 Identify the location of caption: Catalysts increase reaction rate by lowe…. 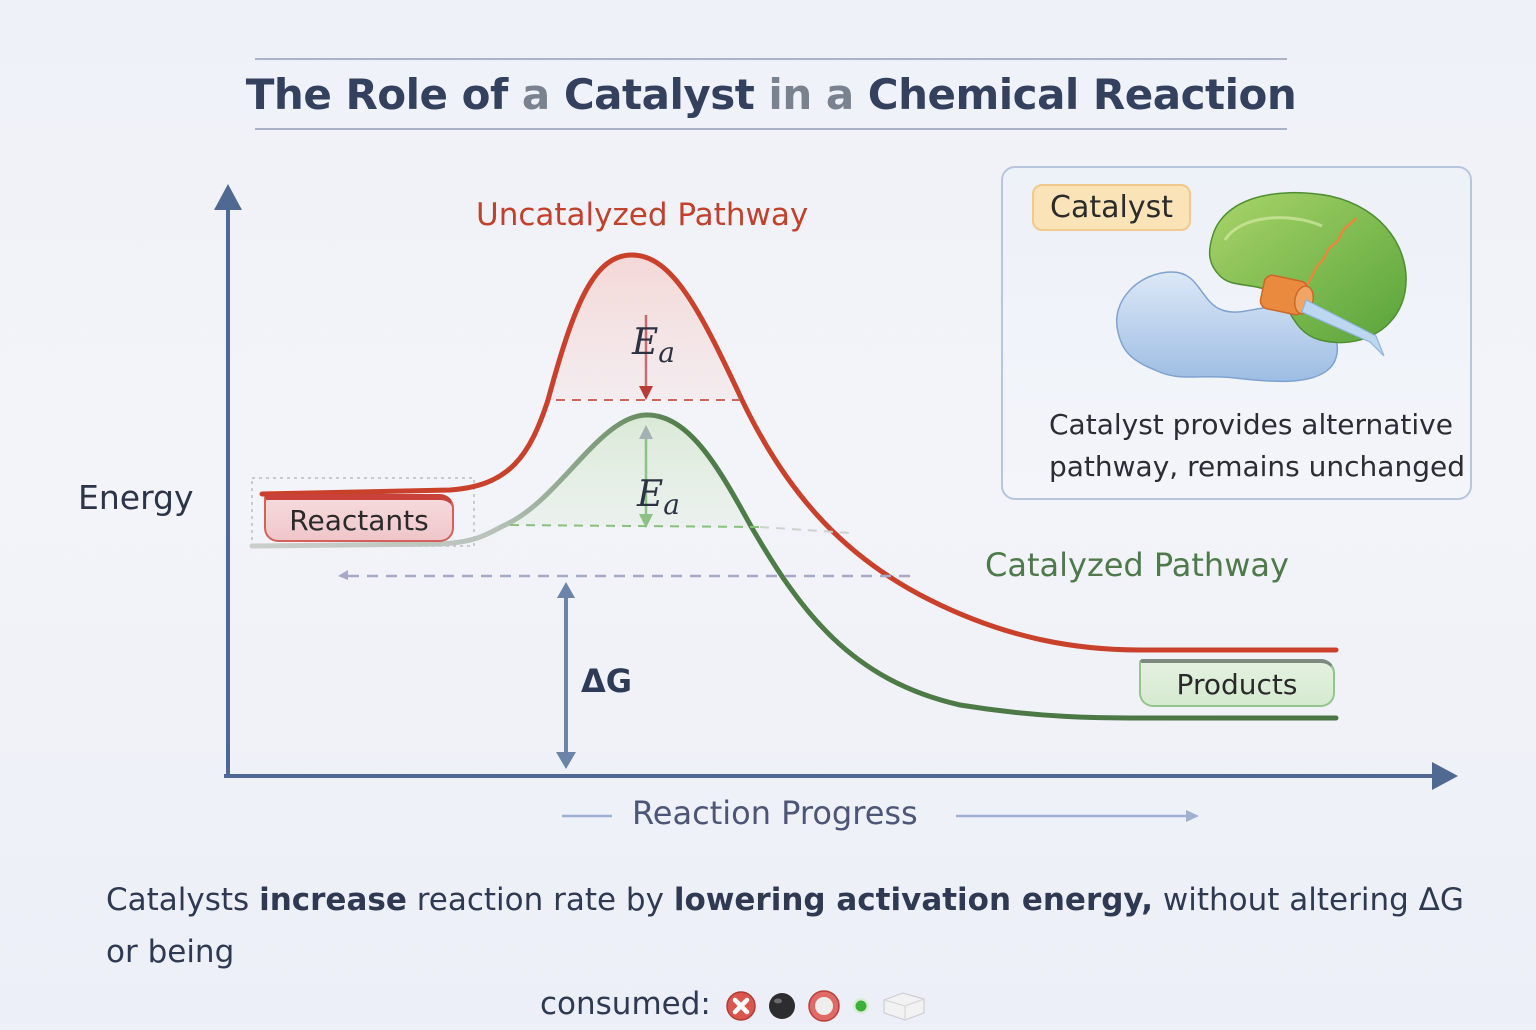
(796, 952).